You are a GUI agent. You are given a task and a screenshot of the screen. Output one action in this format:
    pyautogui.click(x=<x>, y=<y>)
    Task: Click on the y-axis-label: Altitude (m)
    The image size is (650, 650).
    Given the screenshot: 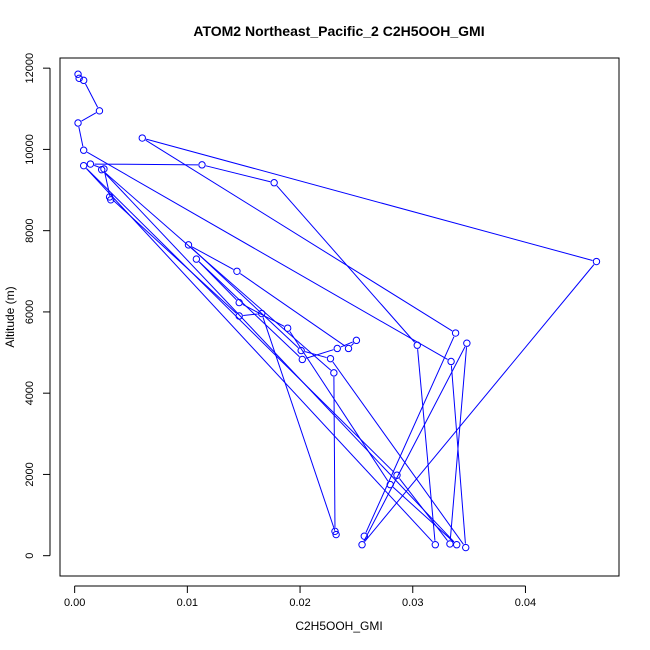 What is the action you would take?
    pyautogui.click(x=10, y=316)
    